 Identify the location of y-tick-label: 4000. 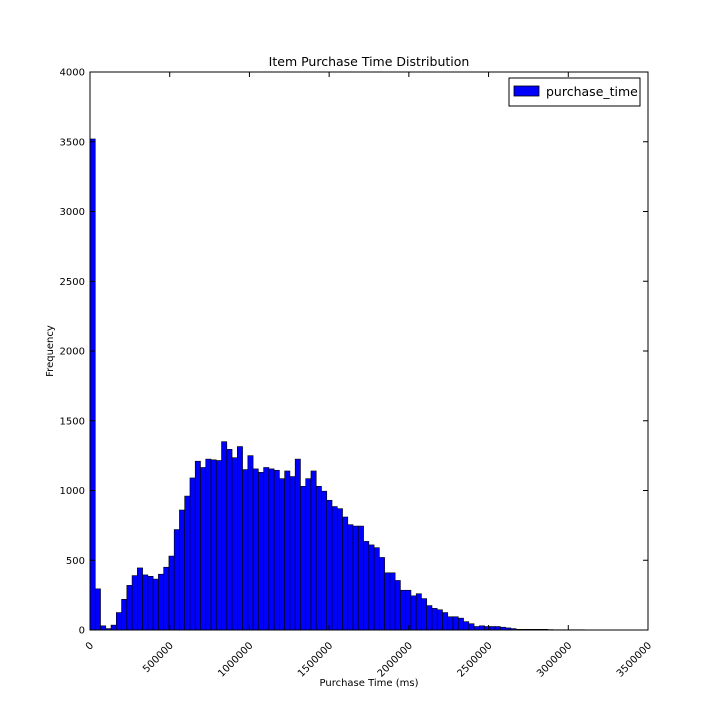
(72, 73).